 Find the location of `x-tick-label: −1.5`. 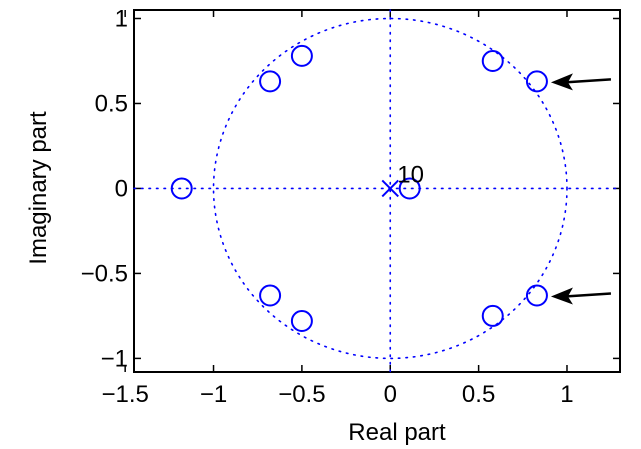

x-tick-label: −1.5 is located at coordinates (124, 394).